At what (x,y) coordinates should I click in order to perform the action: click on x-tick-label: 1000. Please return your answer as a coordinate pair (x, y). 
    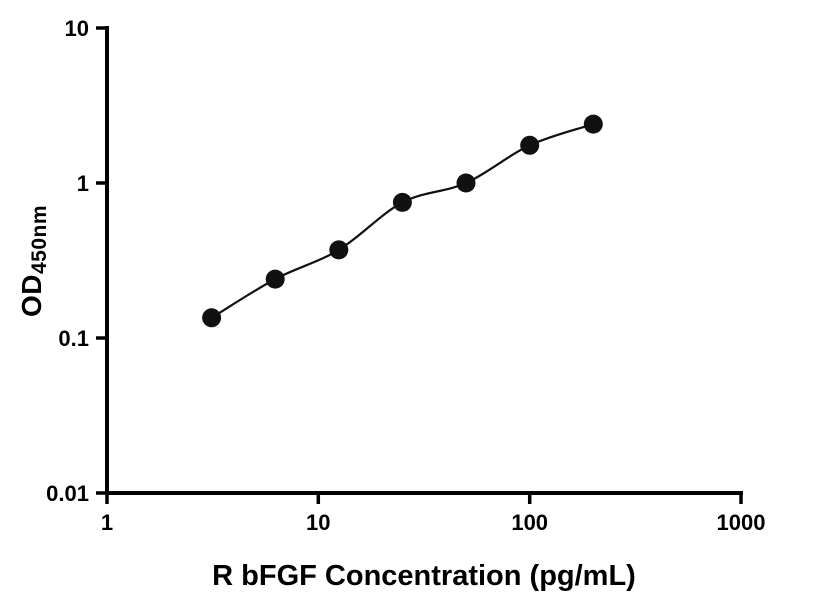
    Looking at the image, I should click on (741, 522).